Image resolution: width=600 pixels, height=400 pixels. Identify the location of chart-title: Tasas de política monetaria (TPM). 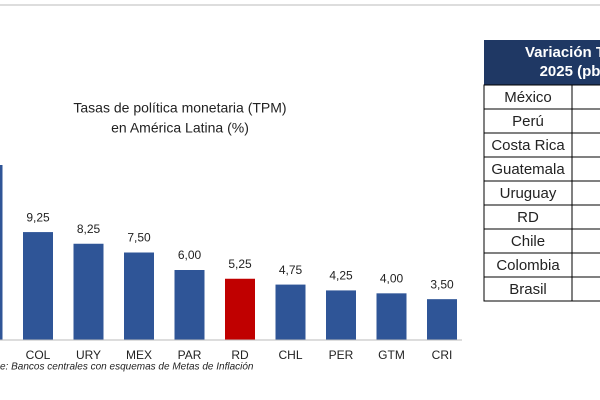
(179, 108).